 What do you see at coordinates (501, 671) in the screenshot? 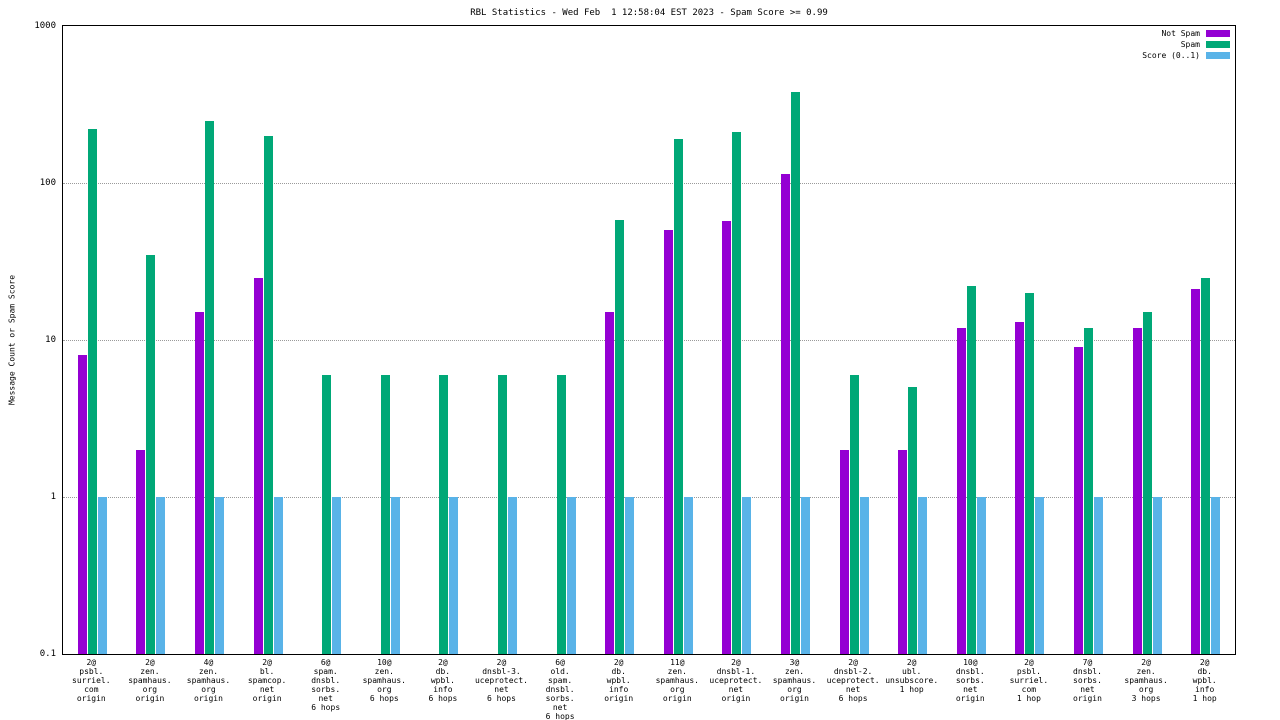
I see `x-axis-label-line: dnsbl-3.` at bounding box center [501, 671].